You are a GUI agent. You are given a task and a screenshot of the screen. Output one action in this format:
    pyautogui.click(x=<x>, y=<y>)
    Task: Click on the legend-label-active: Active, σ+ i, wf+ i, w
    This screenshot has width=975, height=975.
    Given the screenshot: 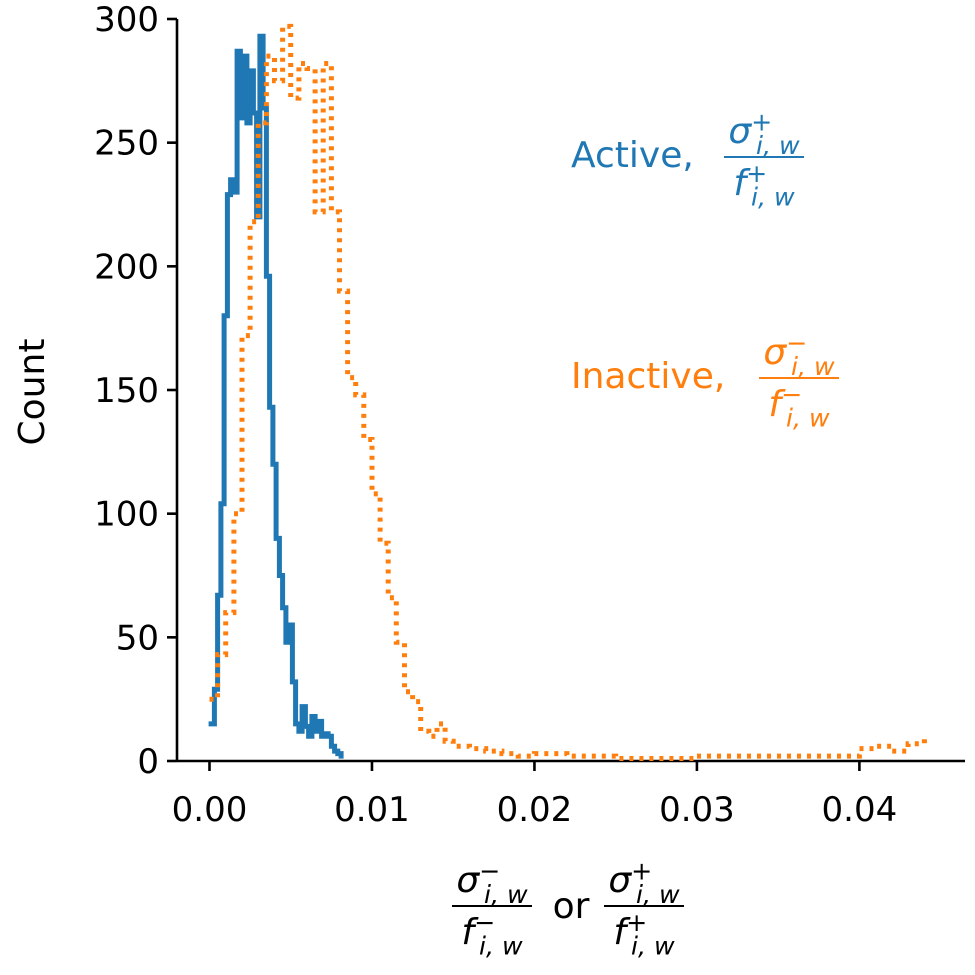 What is the action you would take?
    pyautogui.click(x=687, y=159)
    